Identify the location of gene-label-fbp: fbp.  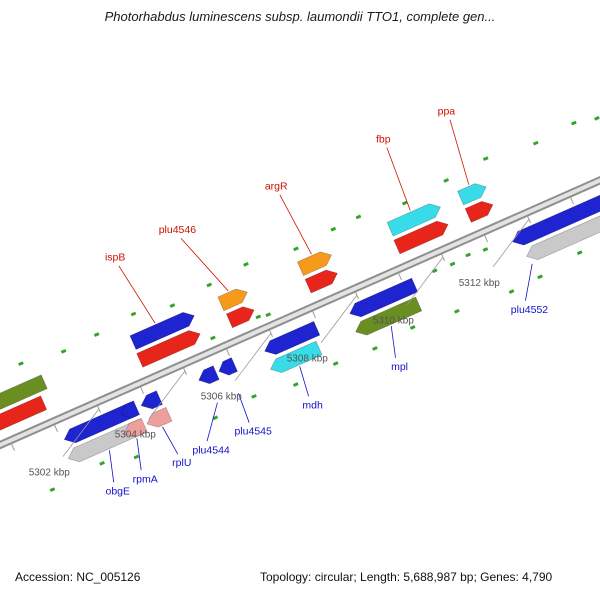
(383, 139).